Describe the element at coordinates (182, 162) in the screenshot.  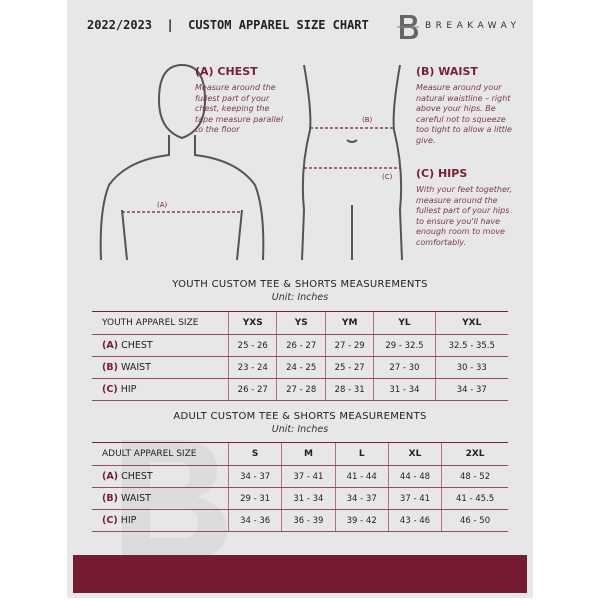
I see `upper-body-figure: (A)` at that location.